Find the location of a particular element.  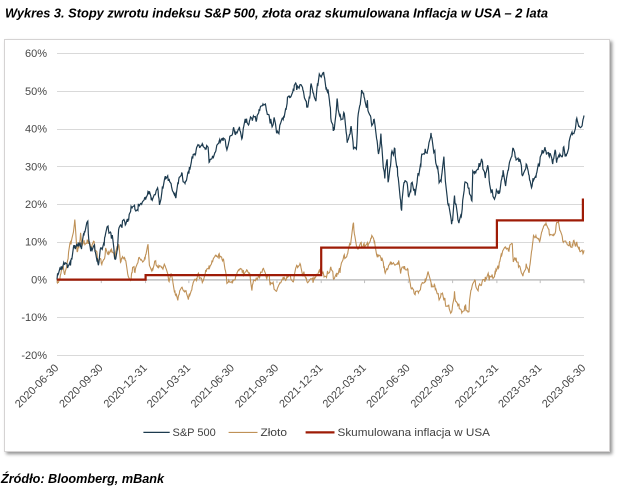

svg-text: -20% is located at coordinates (34, 356).